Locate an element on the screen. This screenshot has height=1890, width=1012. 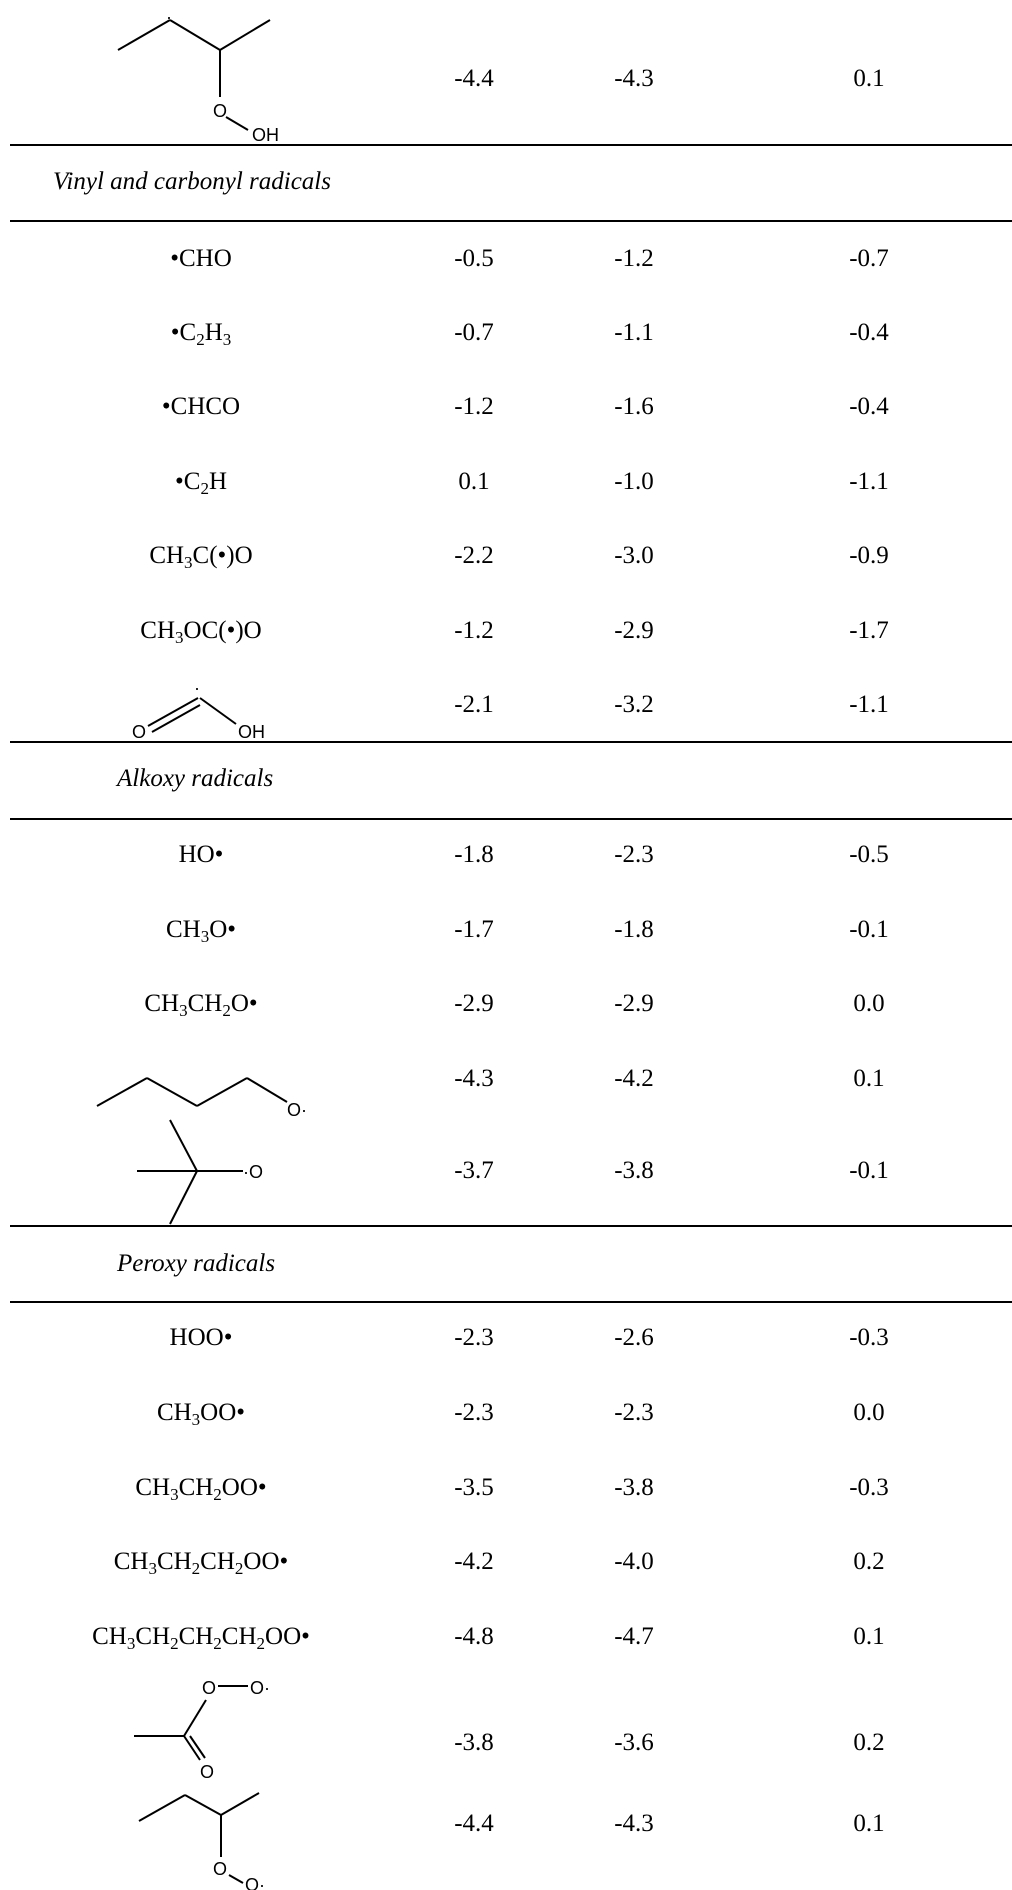
species-label: HOO• is located at coordinates (201, 1338).